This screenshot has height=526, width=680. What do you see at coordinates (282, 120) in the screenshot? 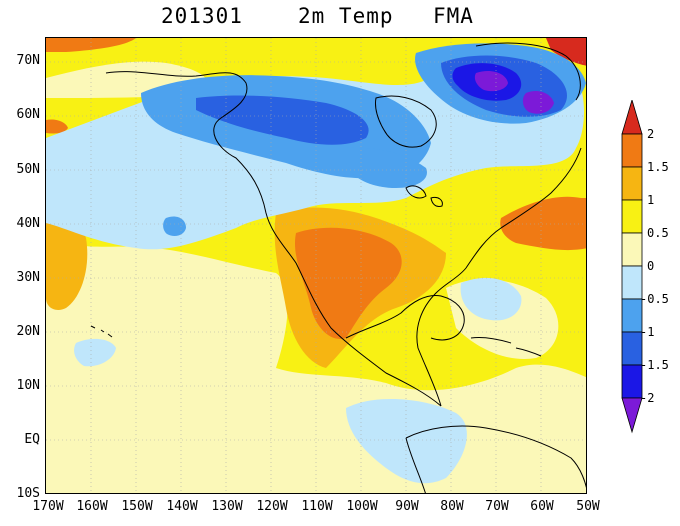
I see `cold-blue-canada` at bounding box center [282, 120].